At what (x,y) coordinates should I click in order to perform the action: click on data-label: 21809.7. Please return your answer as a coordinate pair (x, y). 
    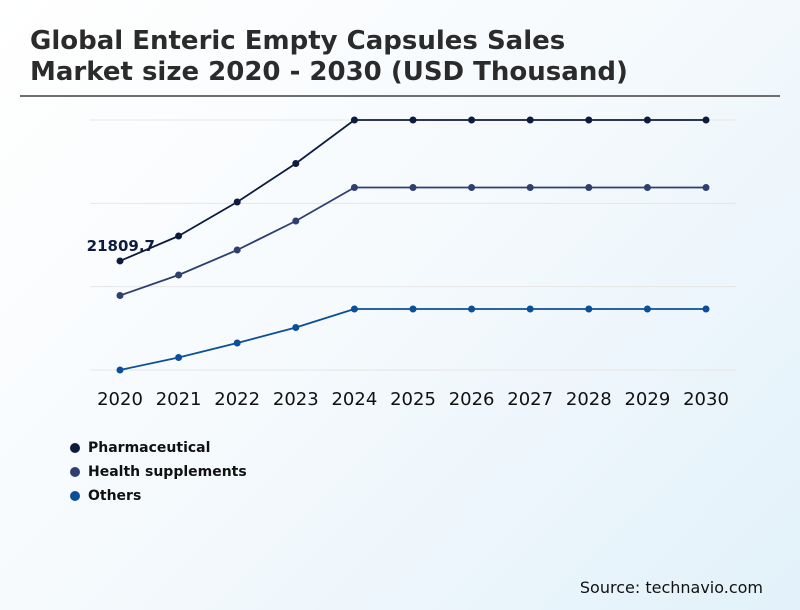
    Looking at the image, I should click on (121, 246).